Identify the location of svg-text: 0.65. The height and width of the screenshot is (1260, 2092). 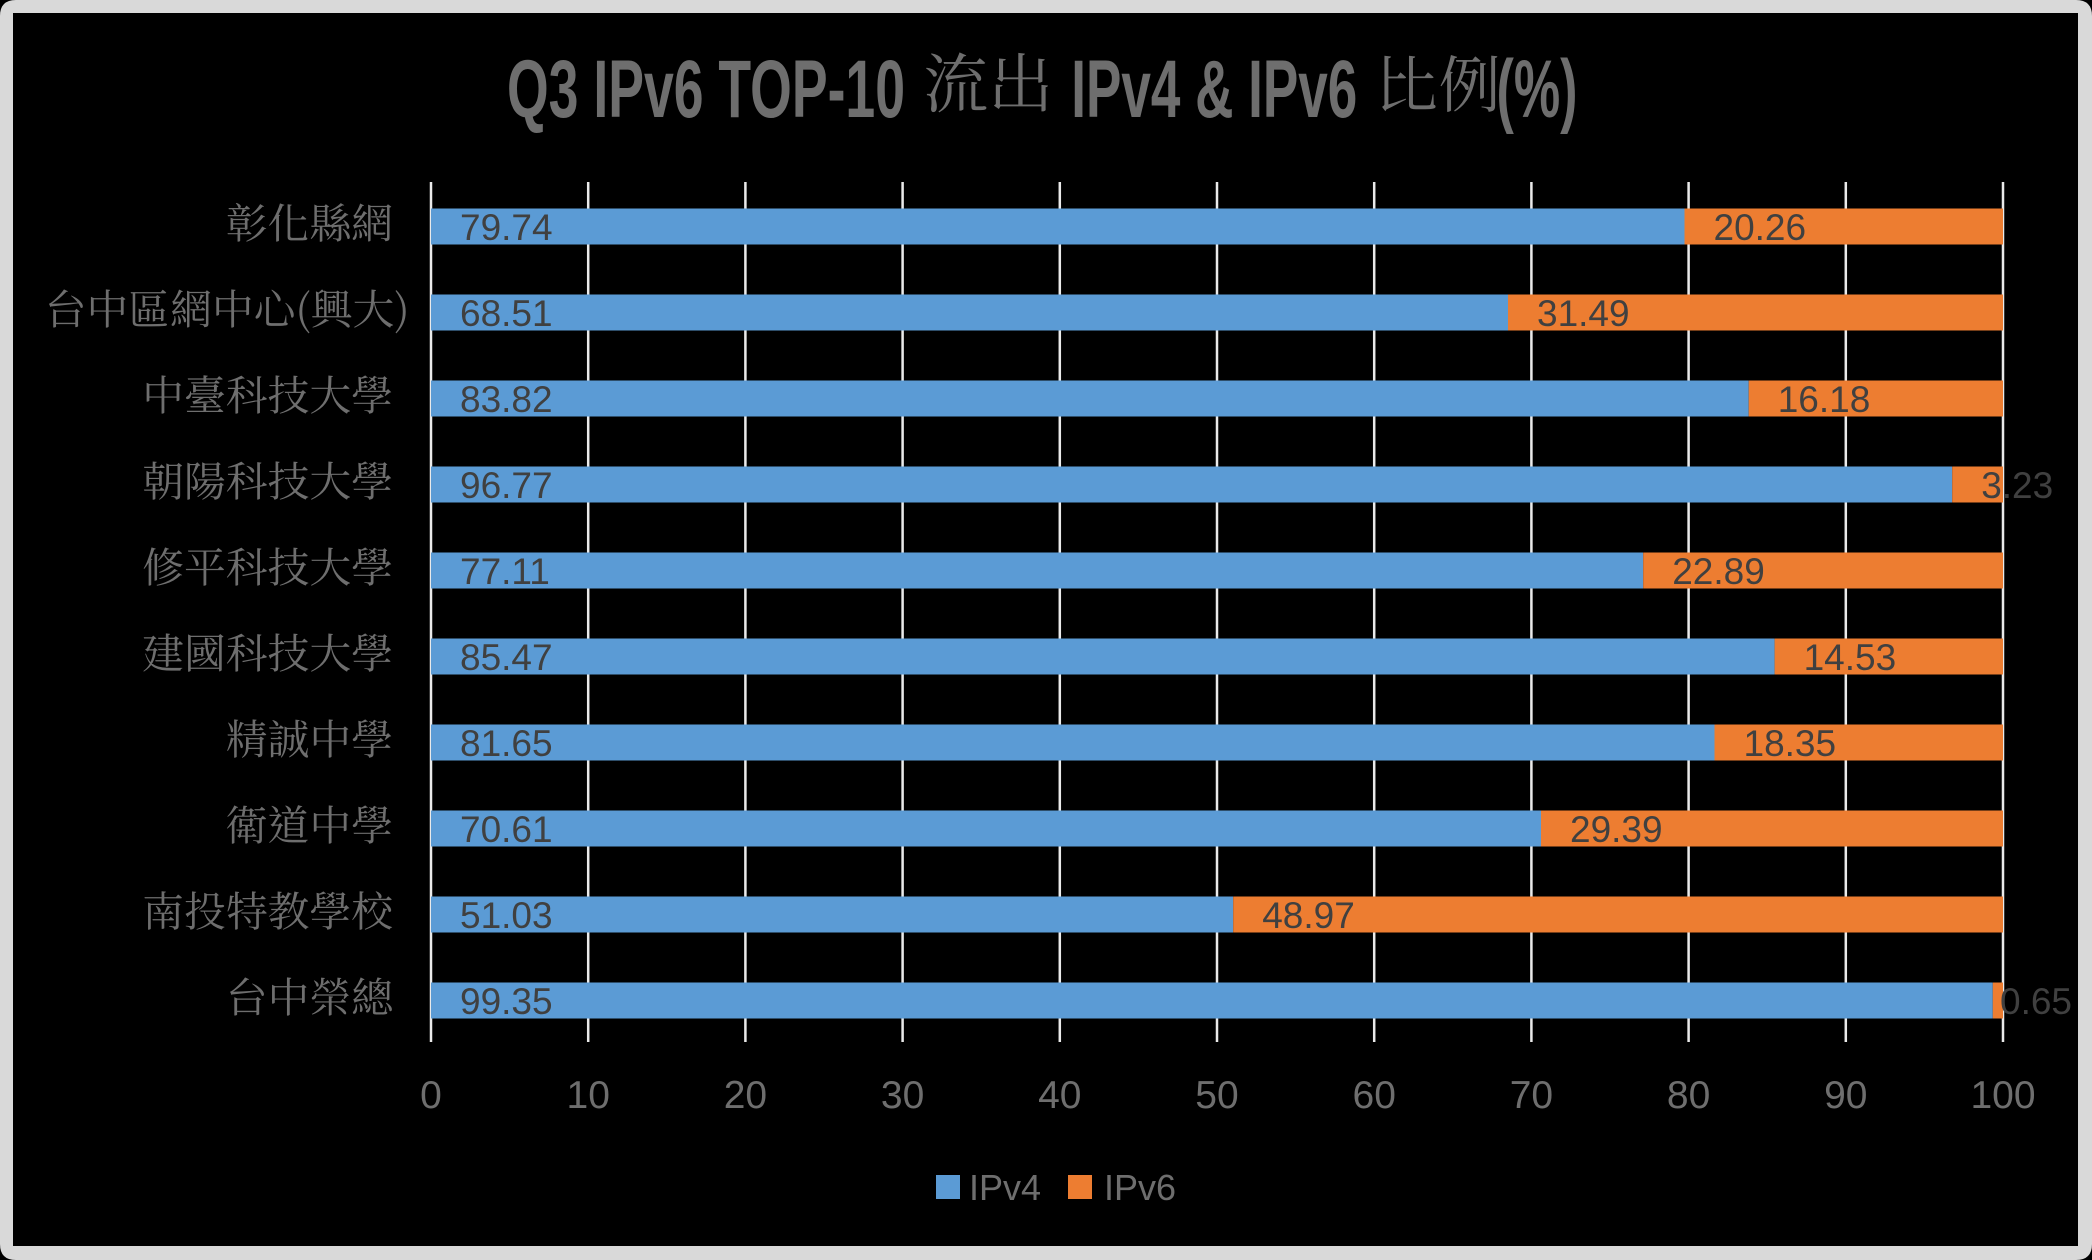
(2036, 1001).